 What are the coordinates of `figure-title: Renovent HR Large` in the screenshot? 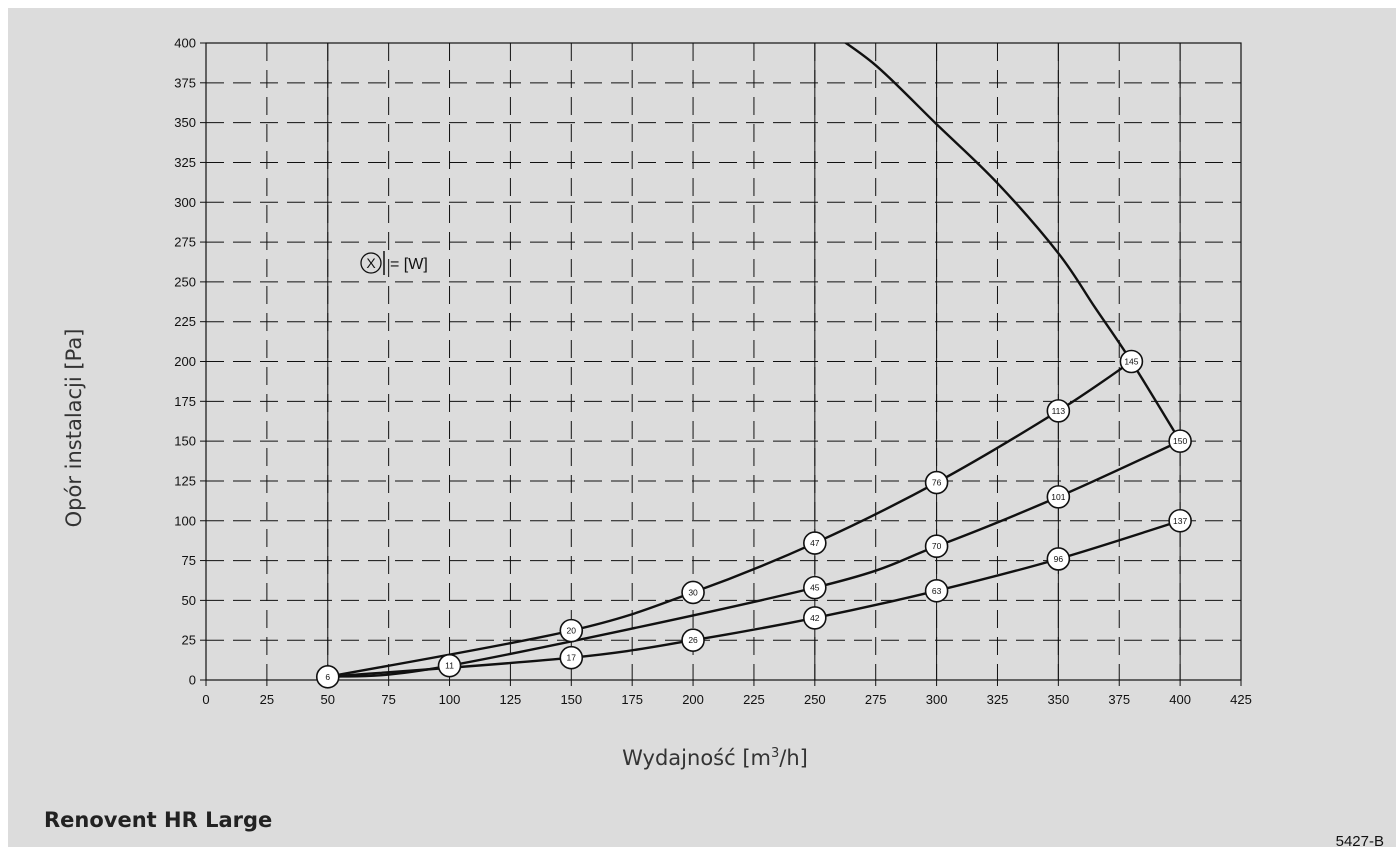 It's located at (158, 820).